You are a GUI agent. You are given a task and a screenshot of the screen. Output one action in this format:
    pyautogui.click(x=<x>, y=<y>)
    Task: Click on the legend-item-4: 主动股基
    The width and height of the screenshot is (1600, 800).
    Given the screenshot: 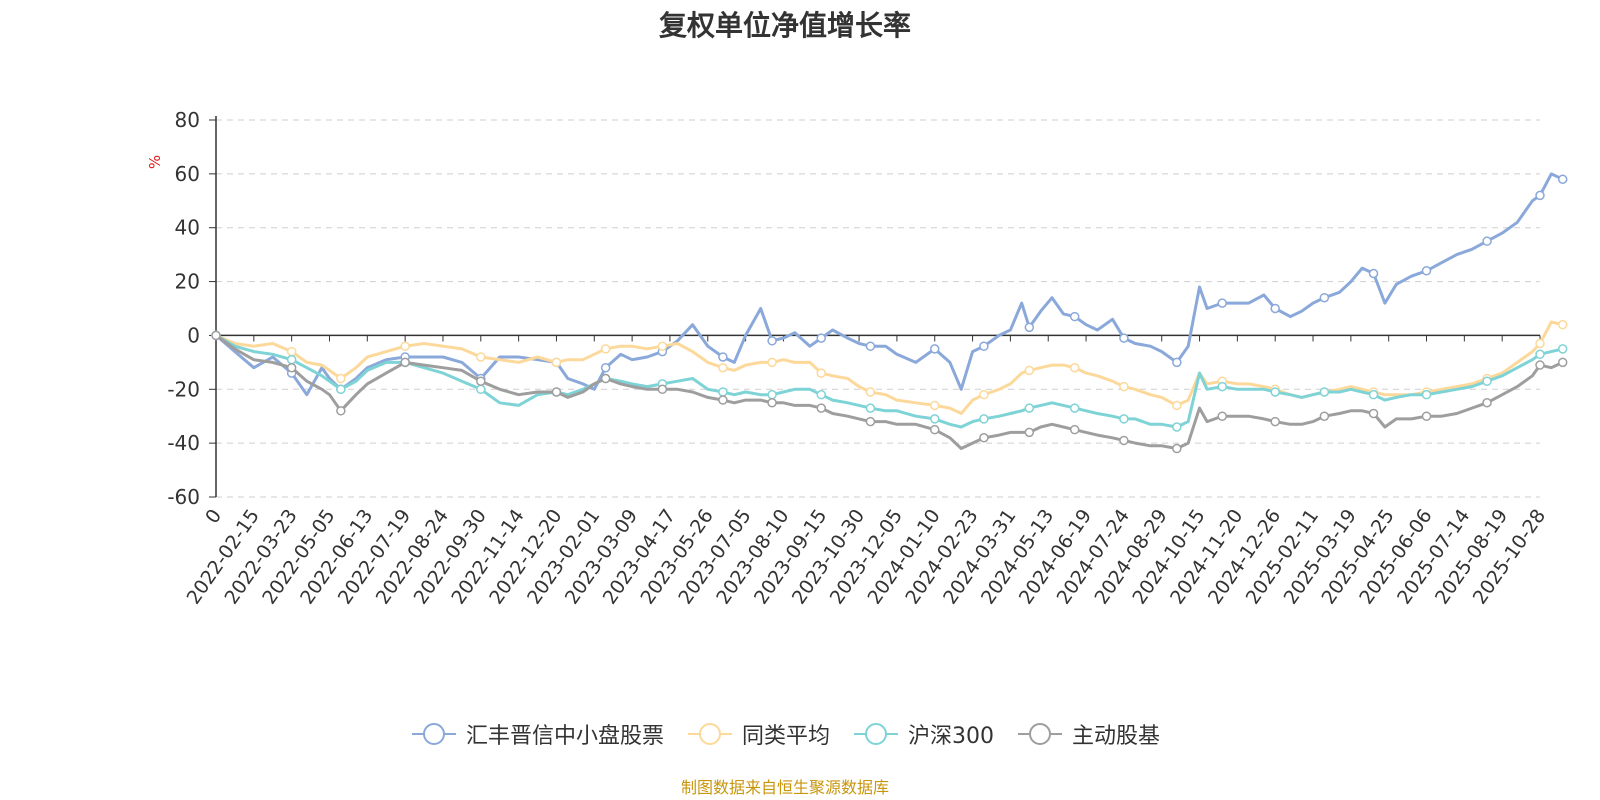 What is the action you would take?
    pyautogui.click(x=1088, y=734)
    